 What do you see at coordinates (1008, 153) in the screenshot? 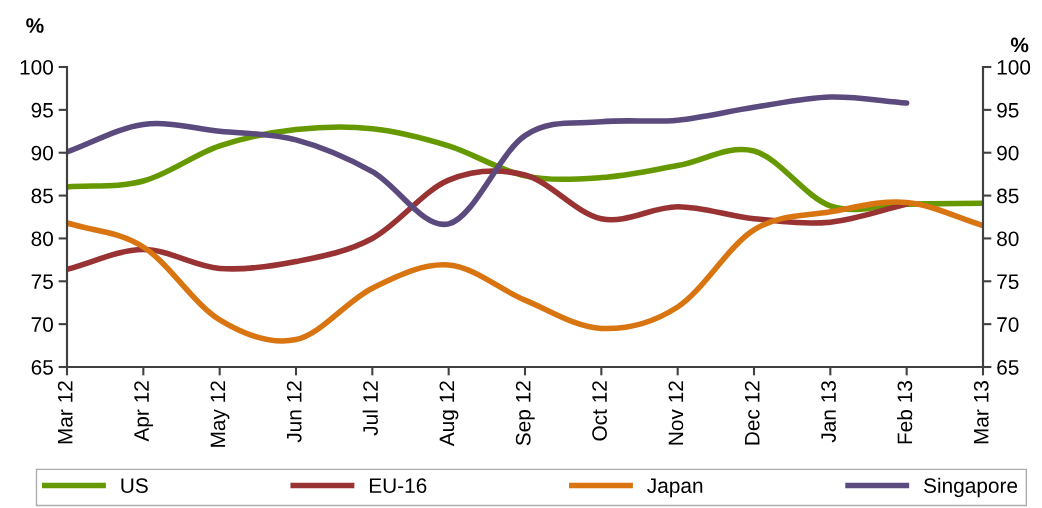
I see `y2-tick-label: 90` at bounding box center [1008, 153].